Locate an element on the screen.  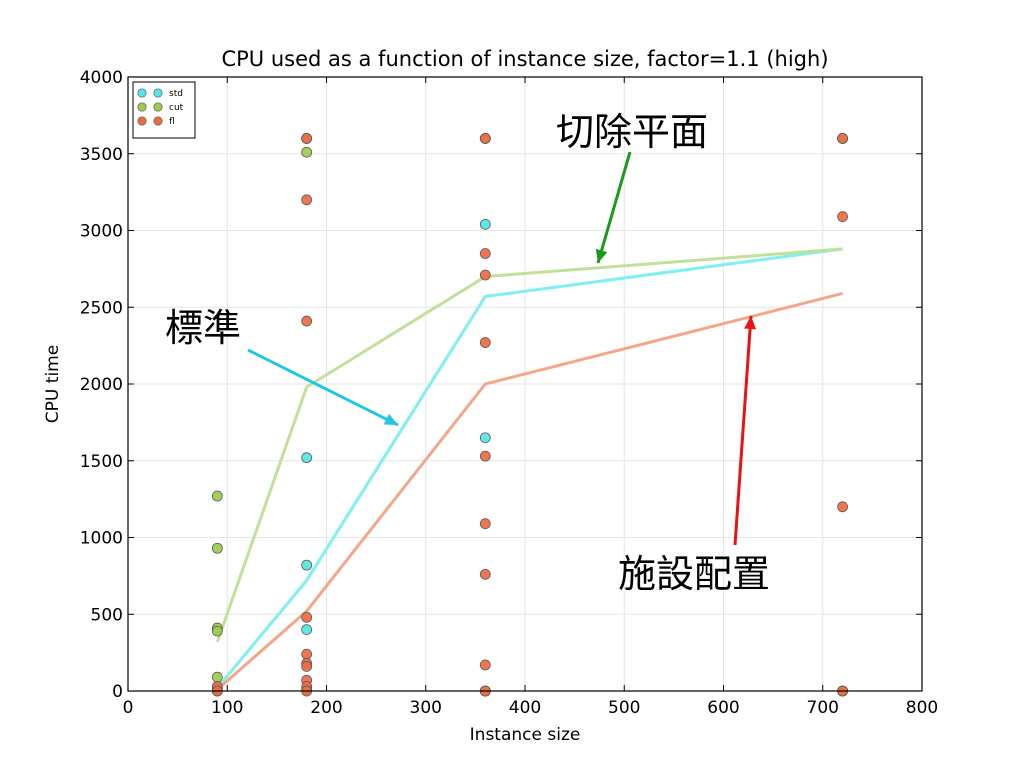
arrow-cutting-plane-head is located at coordinates (601, 255).